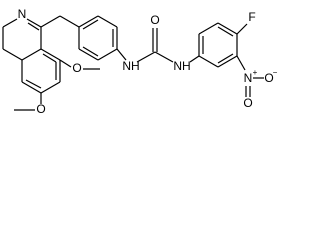 This screenshot has width=320, height=240. I want to click on atom-label: F, so click(251, 17).